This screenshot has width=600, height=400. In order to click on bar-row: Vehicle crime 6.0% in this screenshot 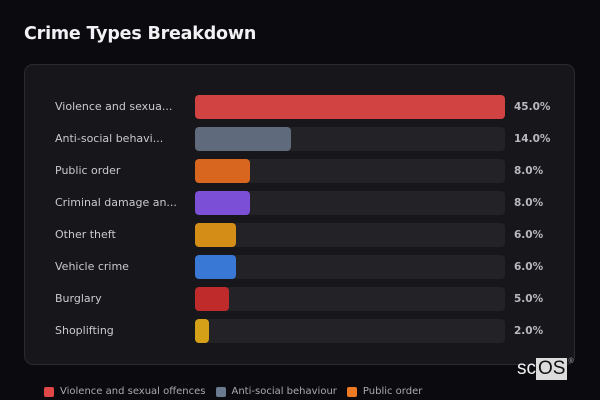, I will do `click(299, 267)`.